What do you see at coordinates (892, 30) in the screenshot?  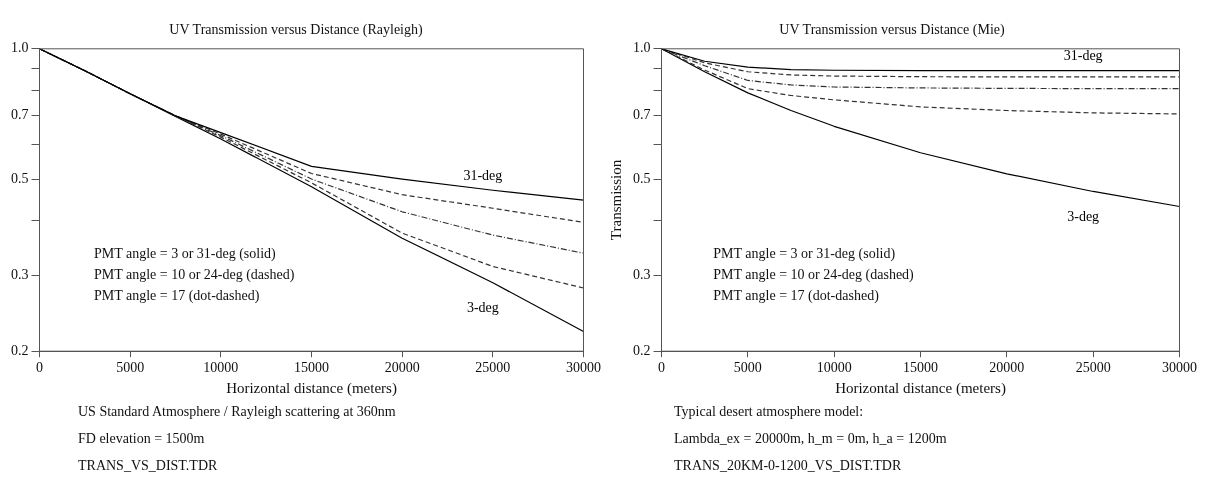 I see `chart-title: UV Transmission versus Distance (Mie)` at bounding box center [892, 30].